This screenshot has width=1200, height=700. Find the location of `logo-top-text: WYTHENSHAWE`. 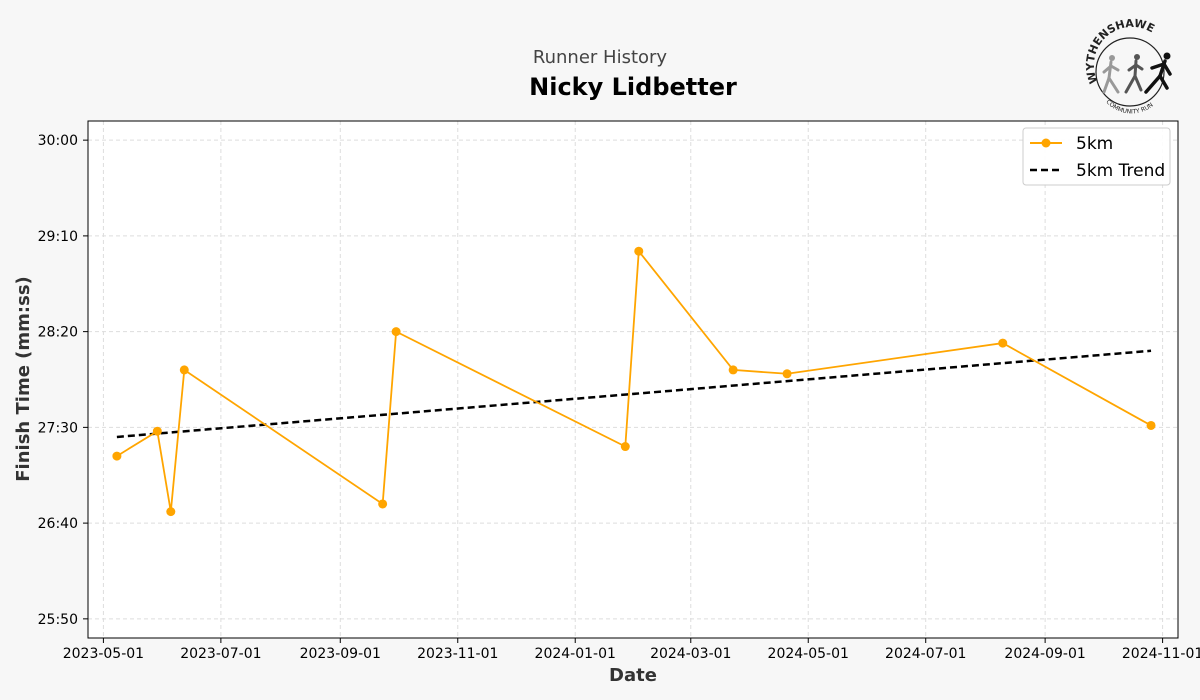

logo-top-text: WYTHENSHAWE is located at coordinates (1120, 51).